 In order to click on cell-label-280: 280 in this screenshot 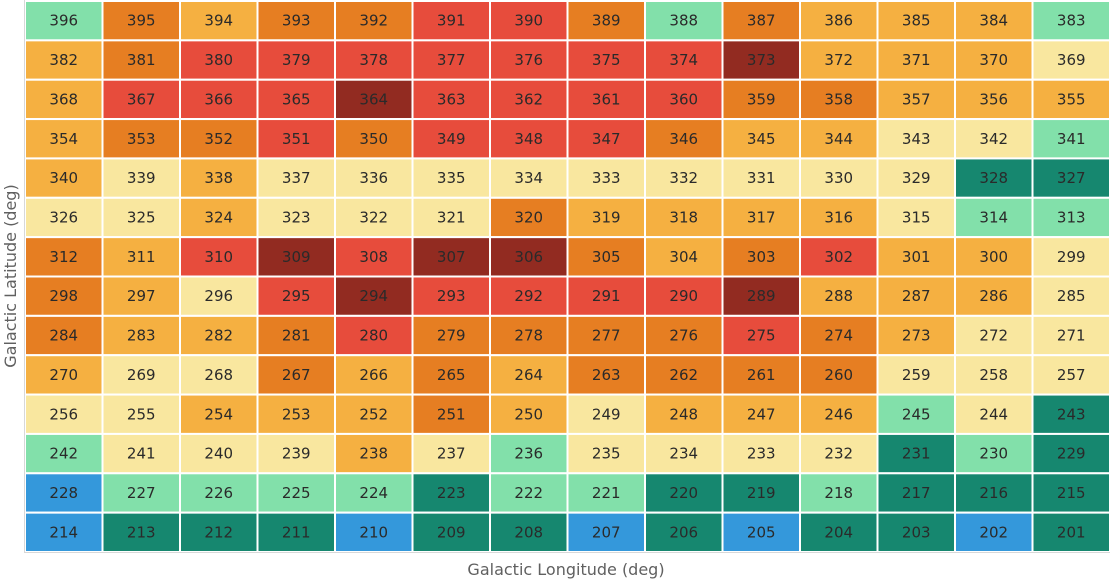, I will do `click(373, 336)`.